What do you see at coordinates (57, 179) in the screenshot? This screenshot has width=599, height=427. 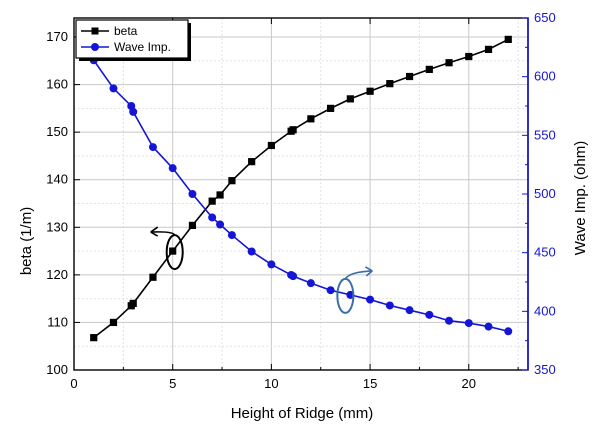 I see `y-left-tick-label: 140` at bounding box center [57, 179].